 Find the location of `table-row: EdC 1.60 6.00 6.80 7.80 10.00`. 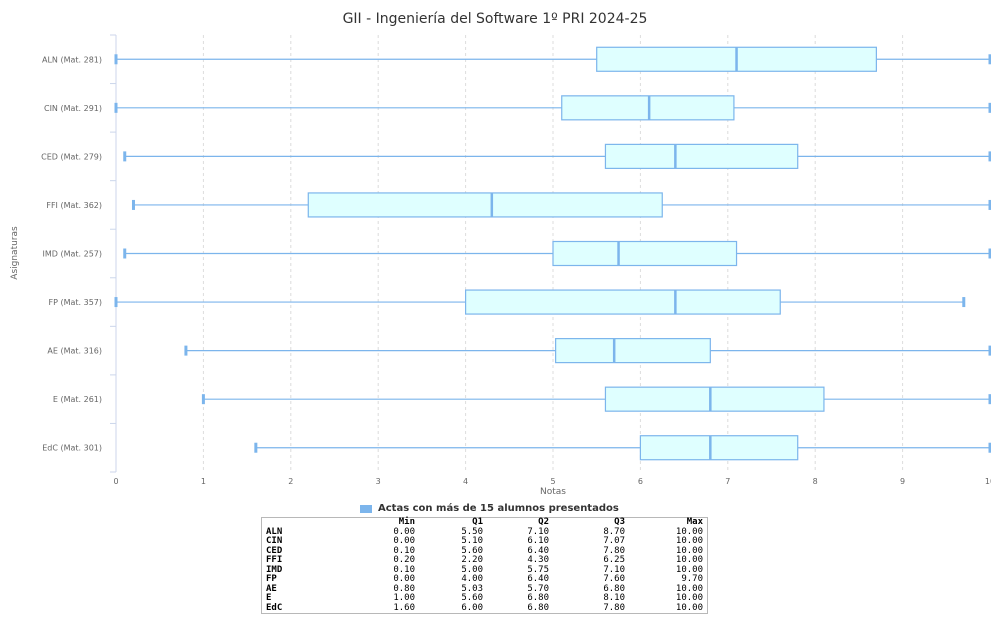

table-row: EdC 1.60 6.00 6.80 7.80 10.00 is located at coordinates (485, 608).